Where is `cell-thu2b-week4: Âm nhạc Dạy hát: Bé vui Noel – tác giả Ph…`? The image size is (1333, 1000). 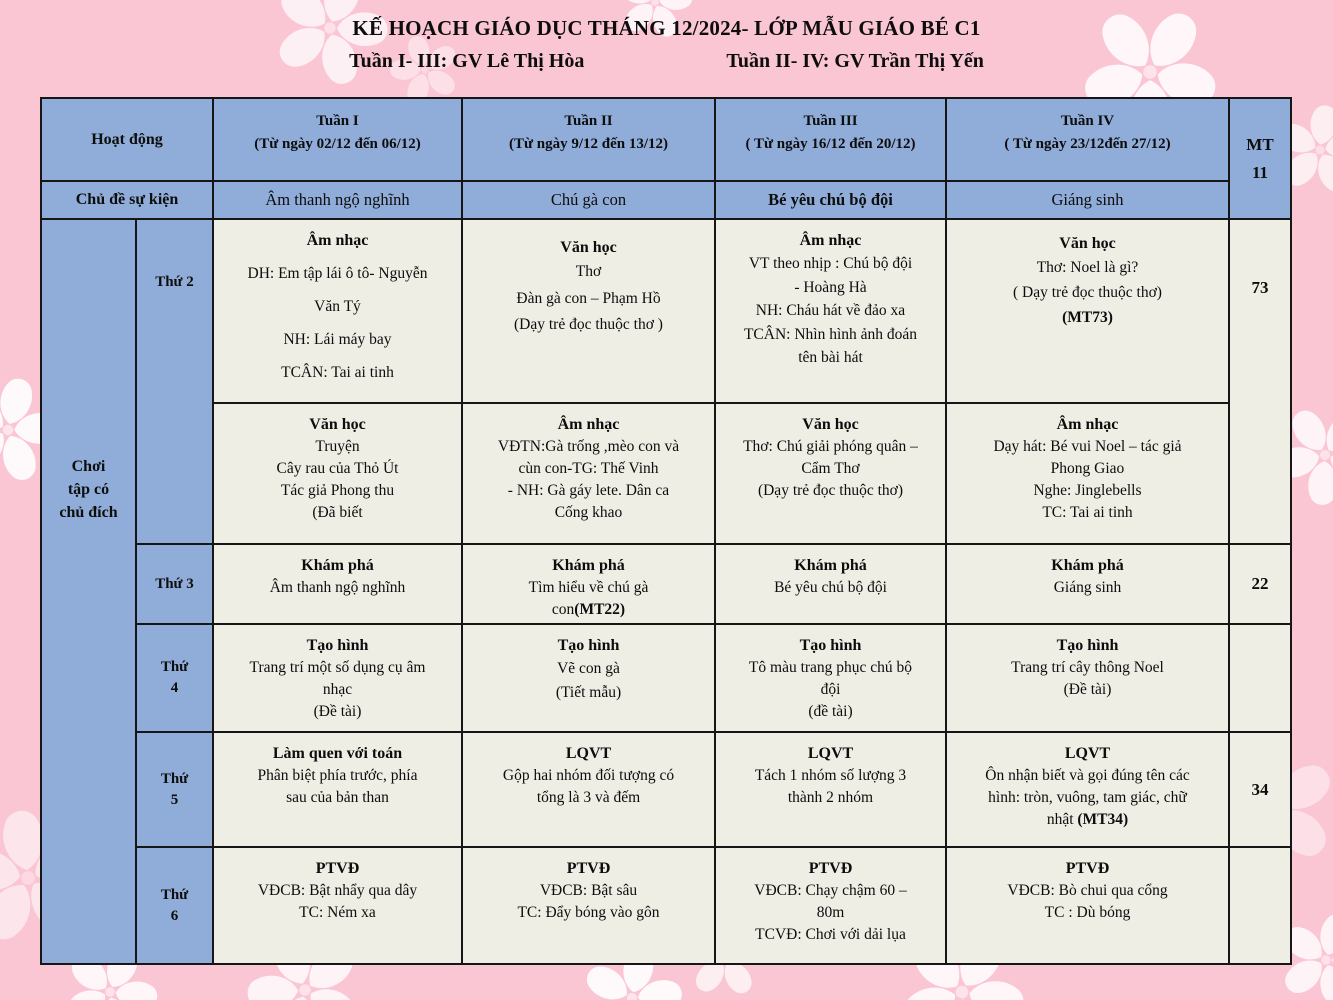 cell-thu2b-week4: Âm nhạc Dạy hát: Bé vui Noel – tác giả Ph… is located at coordinates (1087, 473).